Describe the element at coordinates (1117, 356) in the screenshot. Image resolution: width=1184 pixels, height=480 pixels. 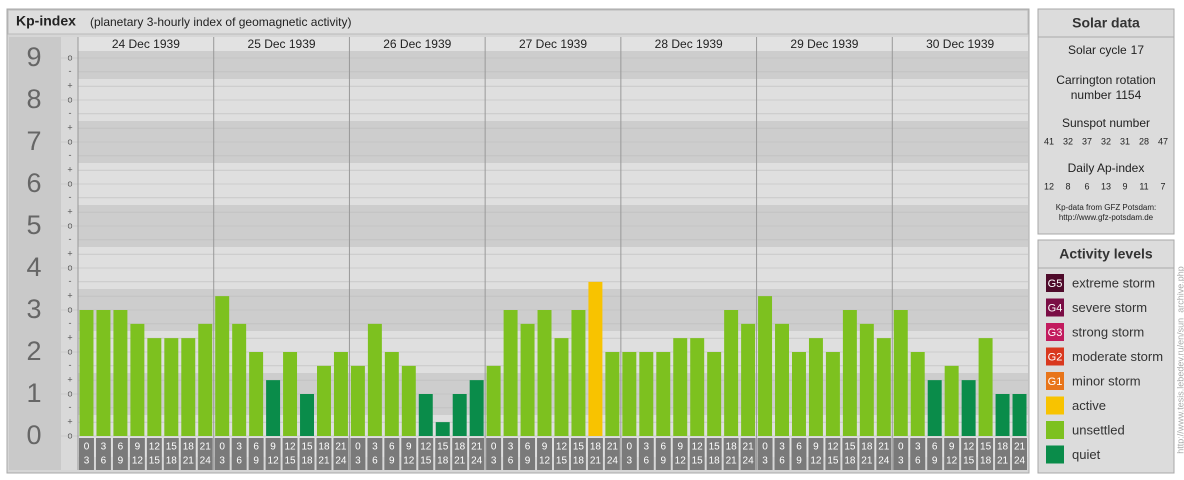
I see `level-label: moderate storm` at that location.